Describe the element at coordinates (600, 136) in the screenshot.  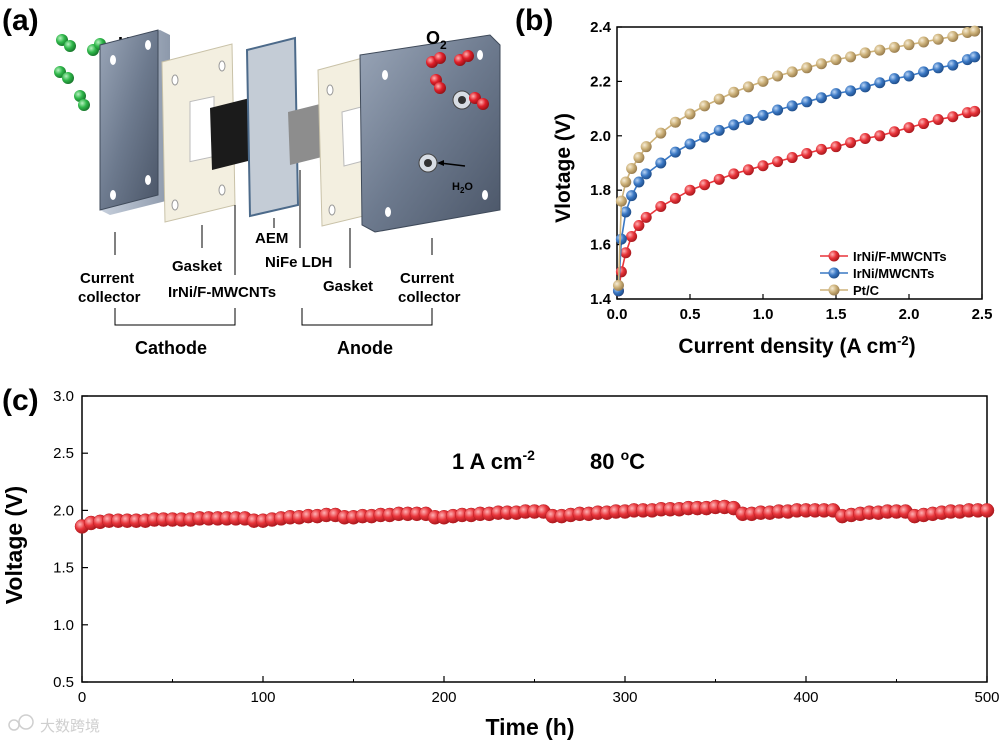
I see `chart-b-ytick-label: 2.0` at that location.